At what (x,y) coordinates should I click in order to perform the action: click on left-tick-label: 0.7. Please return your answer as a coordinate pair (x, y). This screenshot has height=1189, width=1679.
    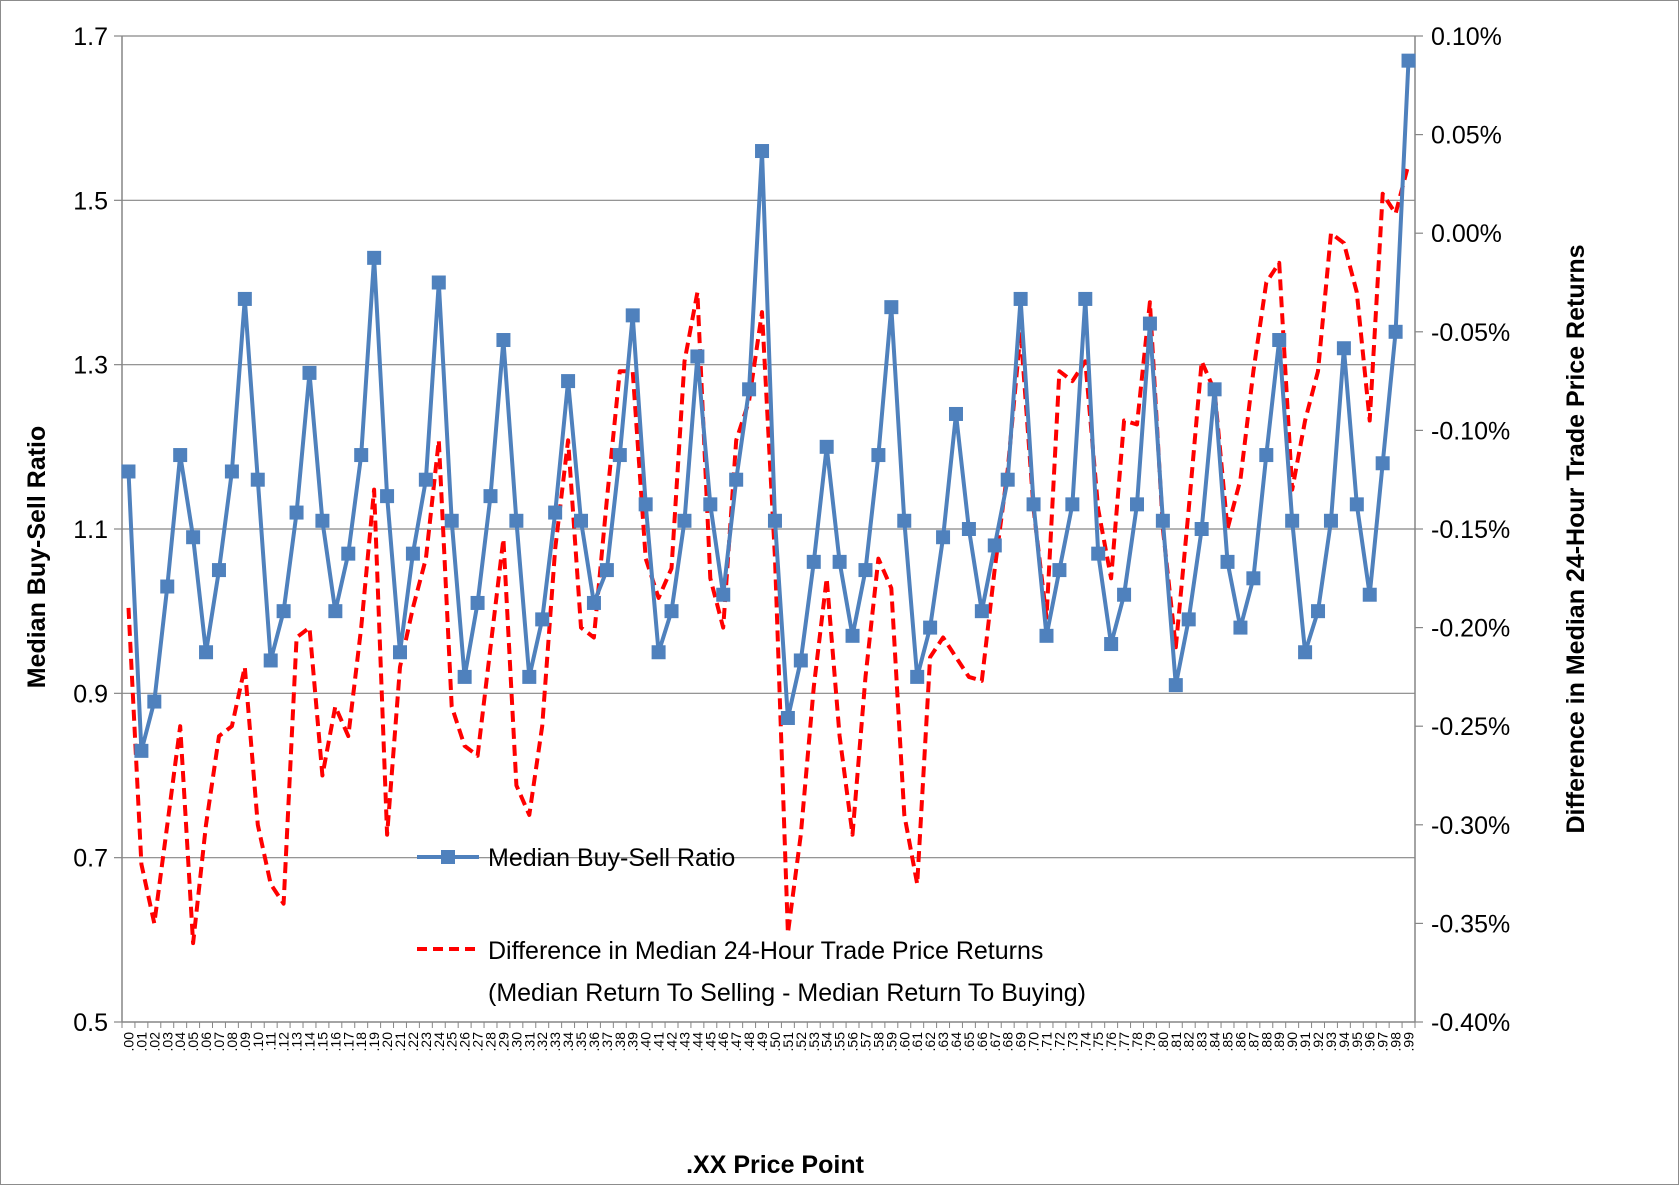
    Looking at the image, I should click on (90, 859).